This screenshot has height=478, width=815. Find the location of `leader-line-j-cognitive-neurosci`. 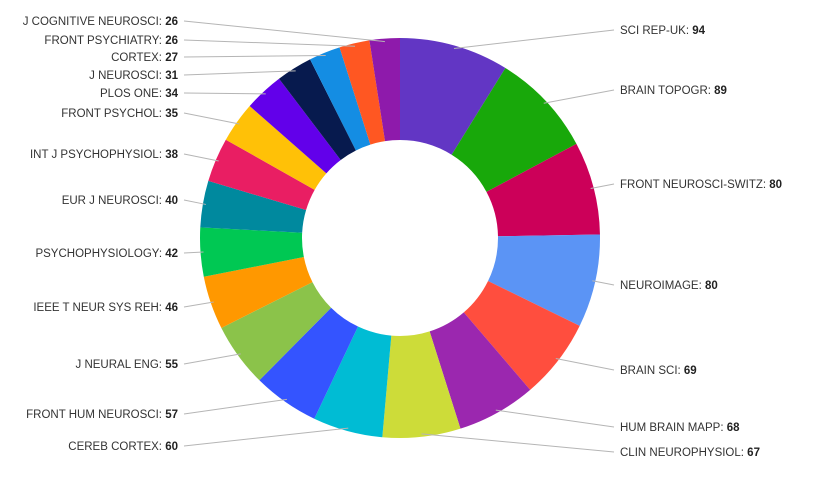

leader-line-j-cognitive-neurosci is located at coordinates (284, 31).